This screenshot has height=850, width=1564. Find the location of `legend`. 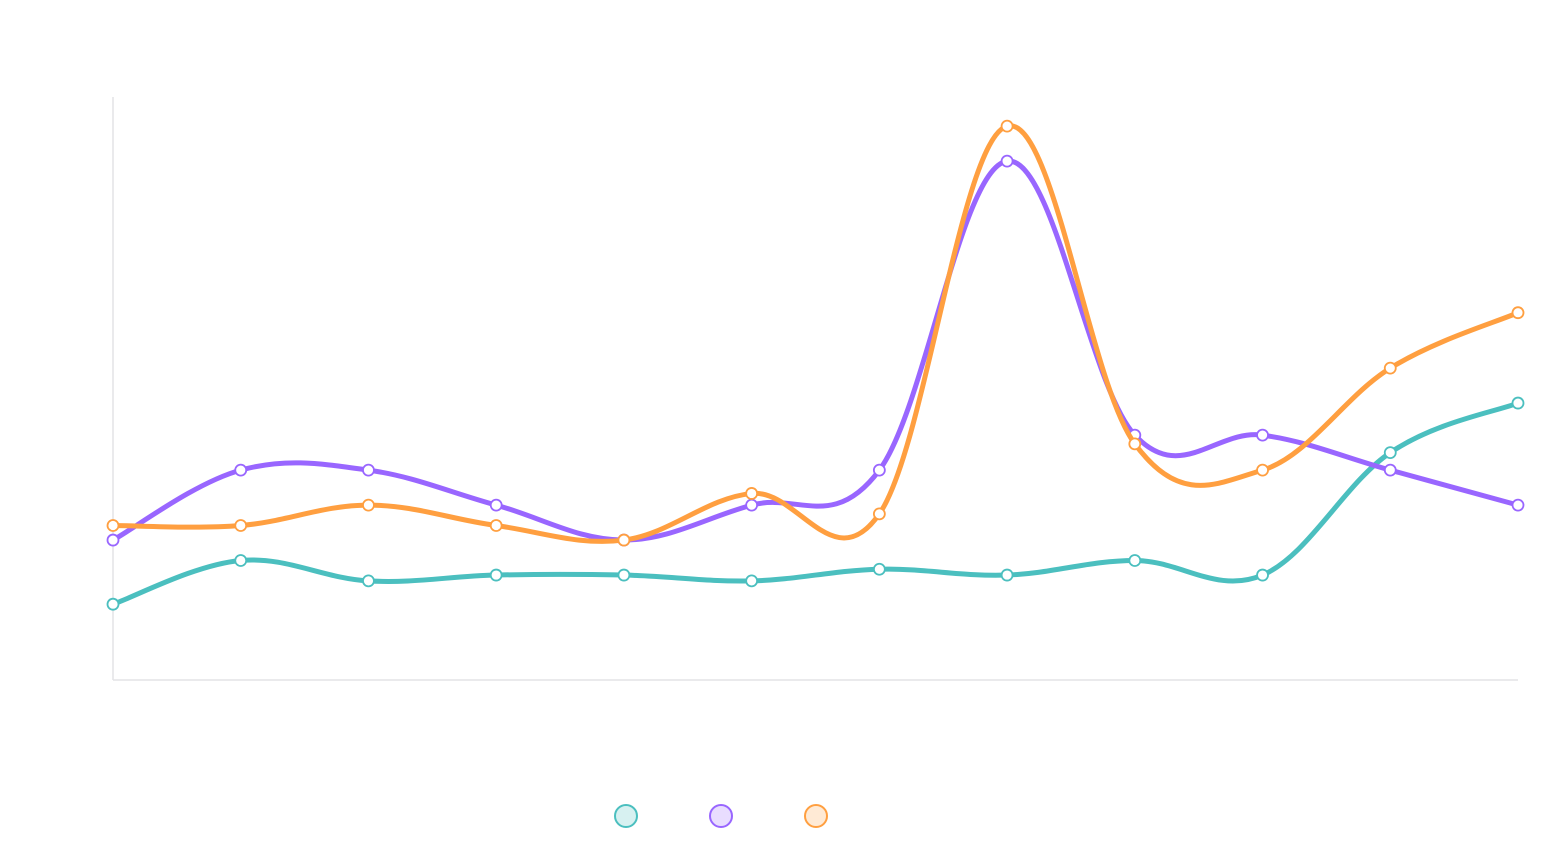

legend is located at coordinates (721, 816).